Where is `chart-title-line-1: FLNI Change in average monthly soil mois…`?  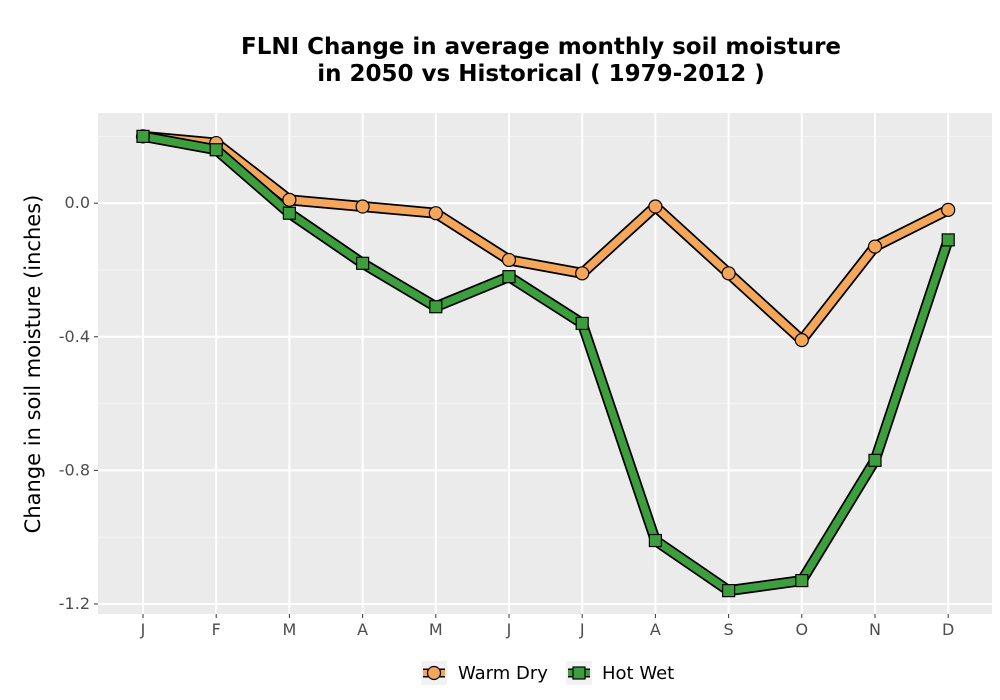
chart-title-line-1: FLNI Change in average monthly soil mois… is located at coordinates (541, 47).